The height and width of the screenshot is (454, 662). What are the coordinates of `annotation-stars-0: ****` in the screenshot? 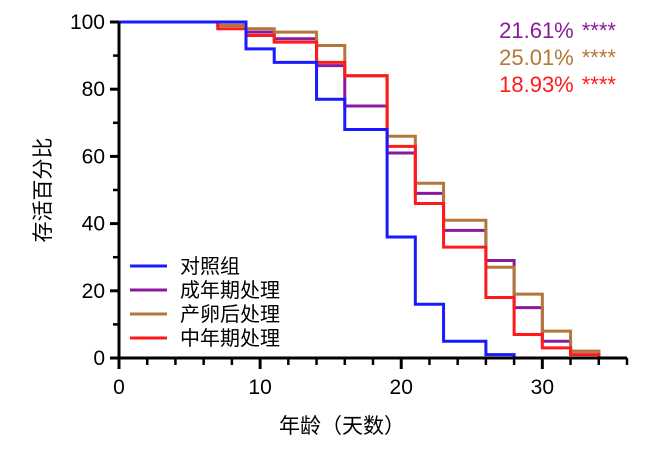 It's located at (599, 30).